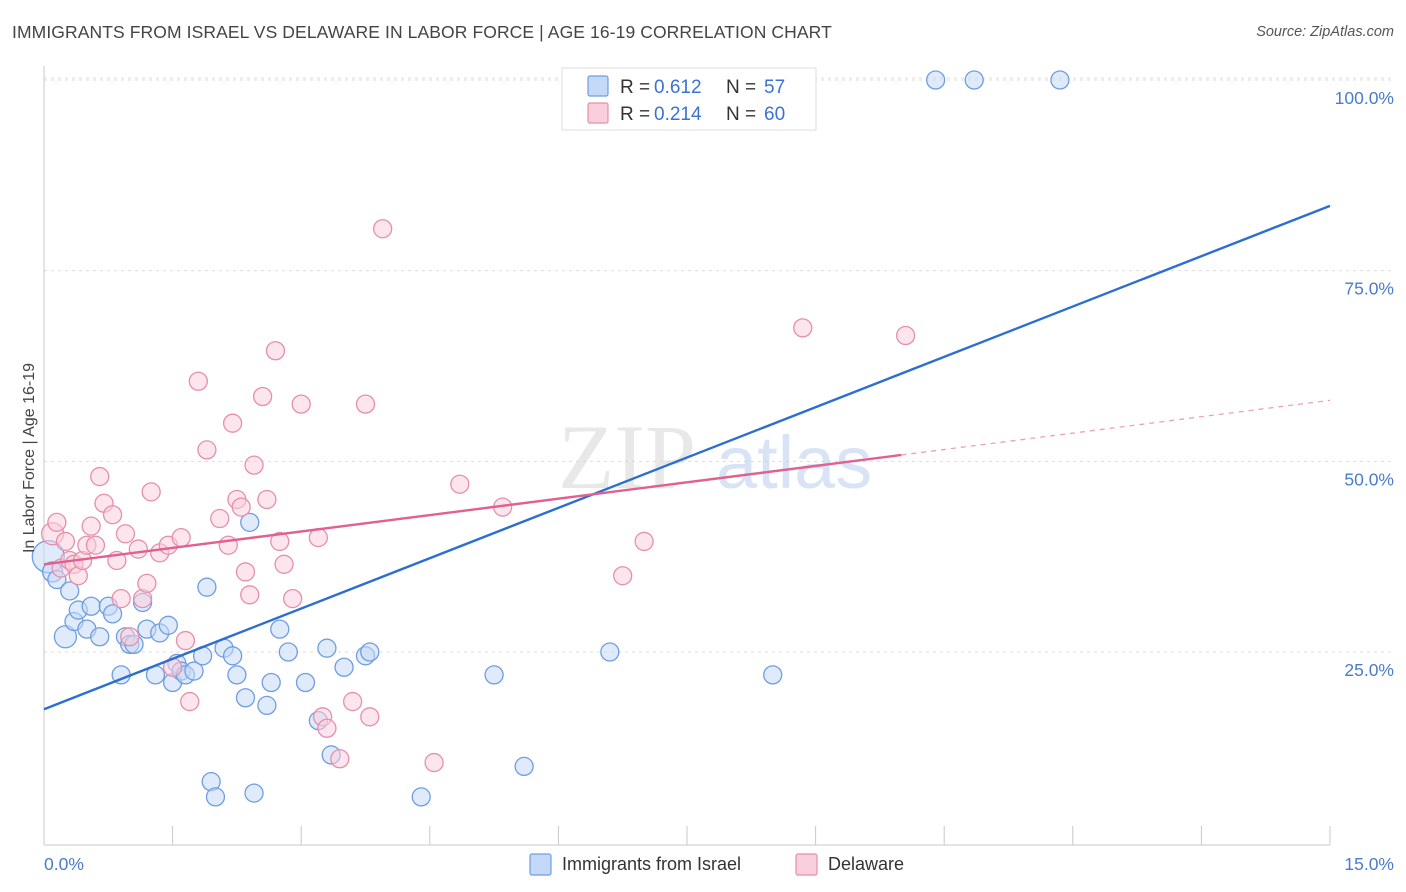 The height and width of the screenshot is (892, 1406). What do you see at coordinates (866, 864) in the screenshot?
I see `bottom-legend-label-delaware: Delaware` at bounding box center [866, 864].